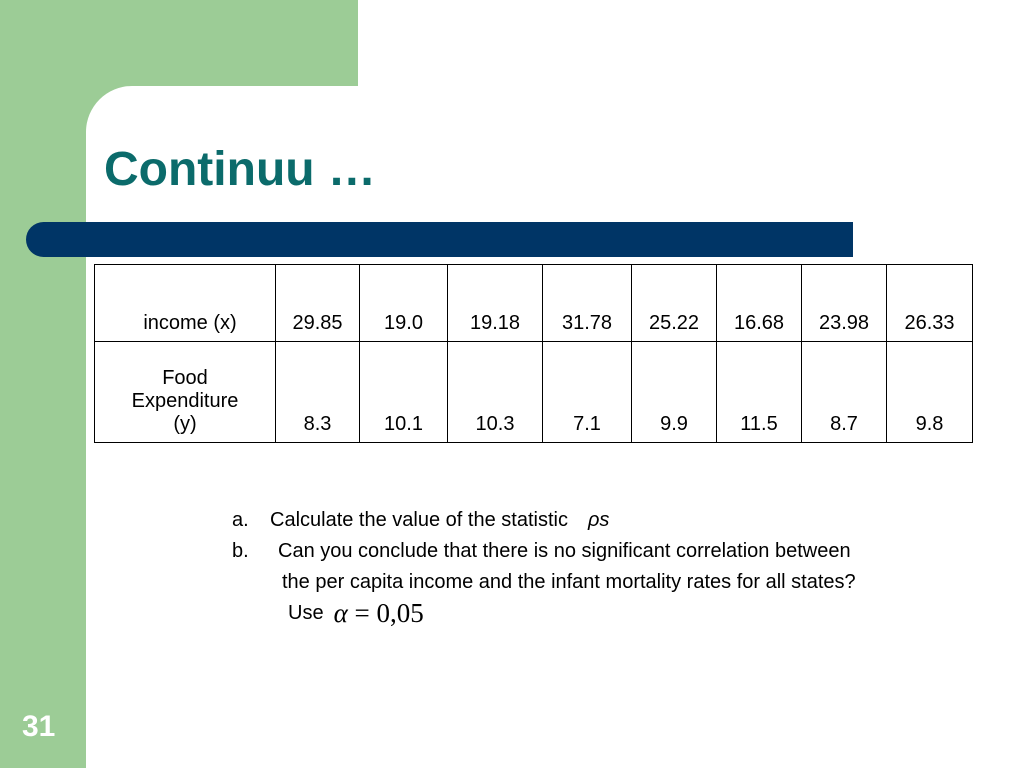  Describe the element at coordinates (495, 303) in the screenshot. I see `table-cell: 19.18` at that location.